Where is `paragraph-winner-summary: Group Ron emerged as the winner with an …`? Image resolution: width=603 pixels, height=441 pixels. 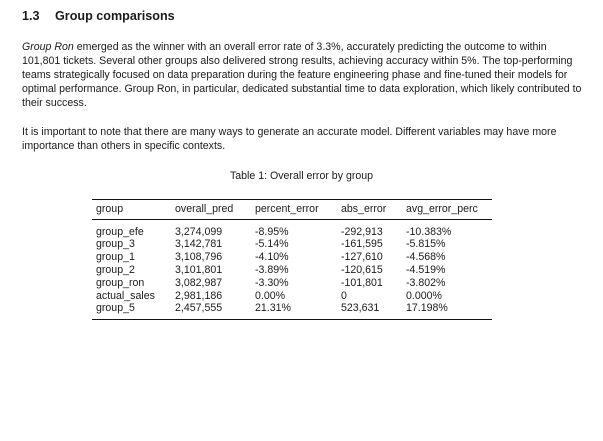
paragraph-winner-summary: Group Ron emerged as the winner with an … is located at coordinates (302, 75).